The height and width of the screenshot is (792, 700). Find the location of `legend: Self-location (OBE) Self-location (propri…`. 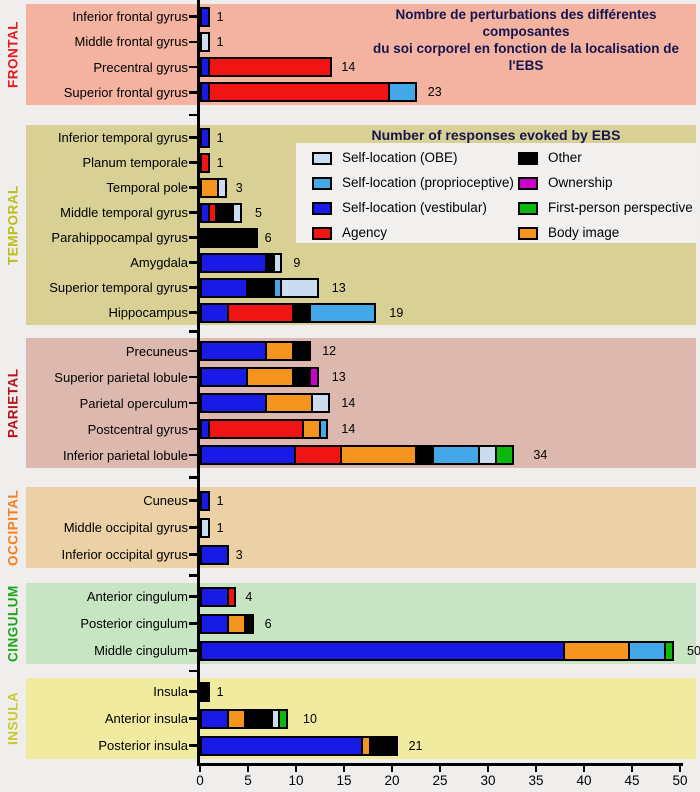

legend: Self-location (OBE) Self-location (propri… is located at coordinates (496, 193).